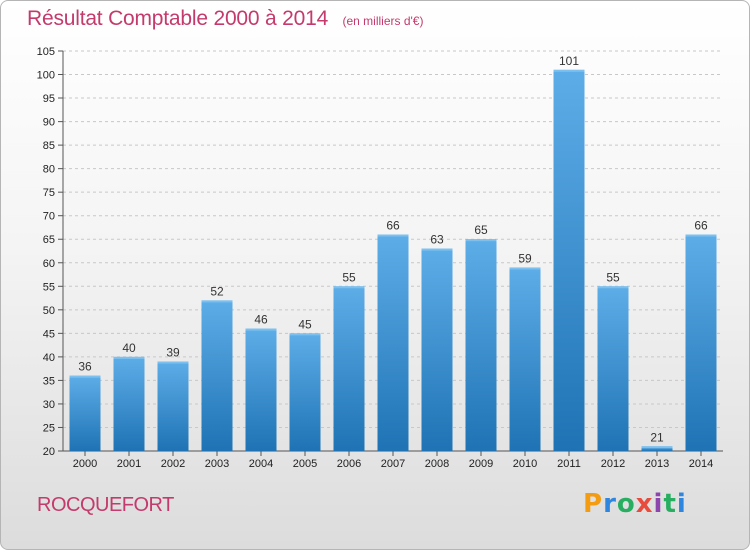 The height and width of the screenshot is (550, 750). Describe the element at coordinates (49, 240) in the screenshot. I see `y-tick-label: 65` at that location.